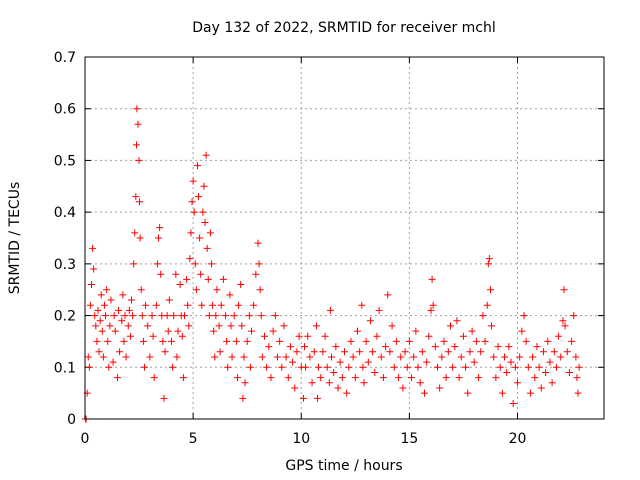 The height and width of the screenshot is (480, 640). What do you see at coordinates (65, 58) in the screenshot?
I see `y-tick-label: 0.7` at bounding box center [65, 58].